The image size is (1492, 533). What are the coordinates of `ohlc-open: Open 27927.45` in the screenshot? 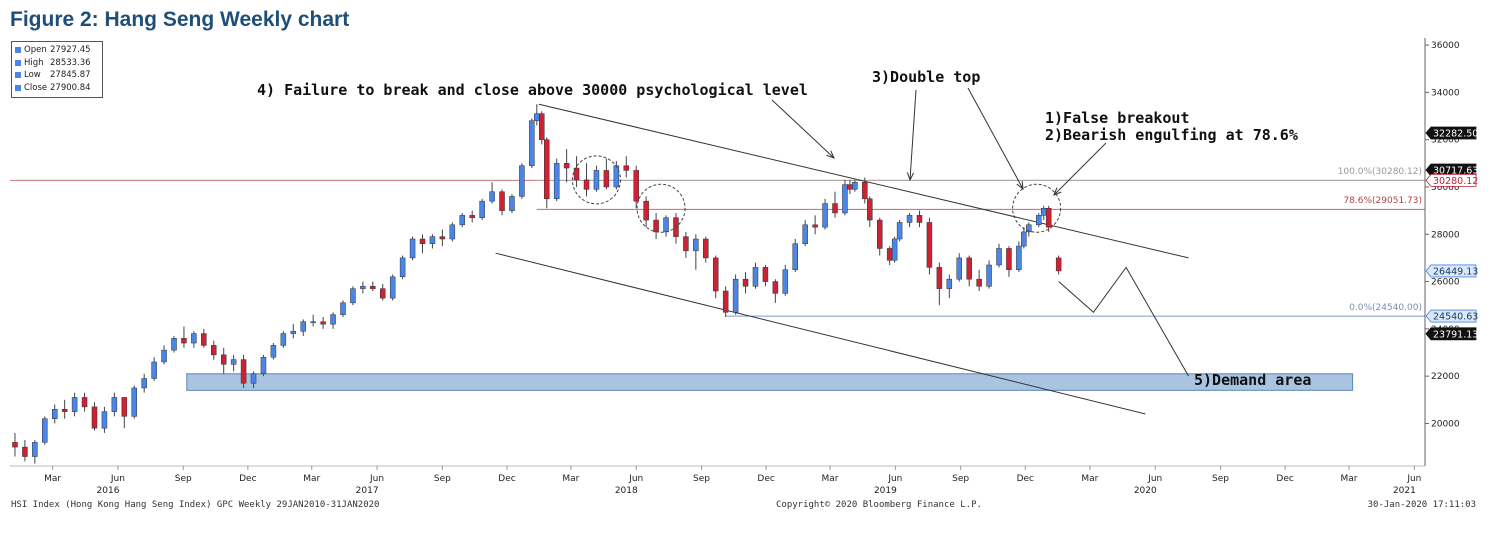 It's located at (57, 50).